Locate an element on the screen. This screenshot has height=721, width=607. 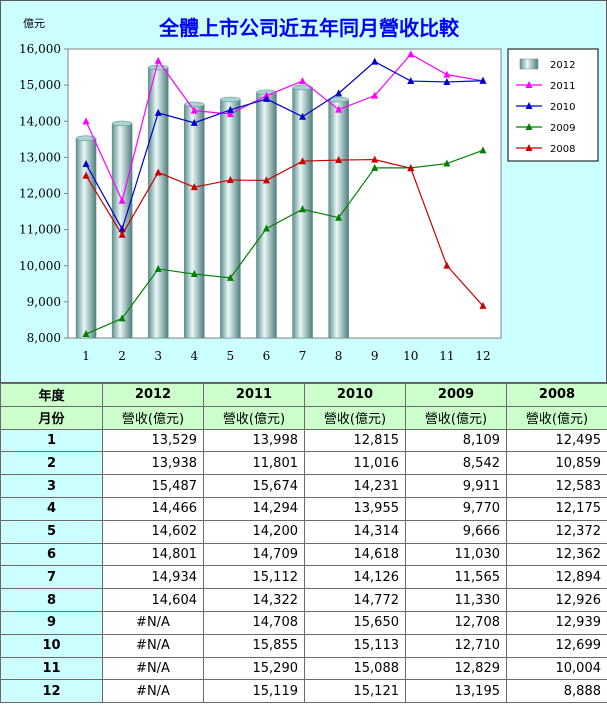
value-cell: 13,195 is located at coordinates (456, 691).